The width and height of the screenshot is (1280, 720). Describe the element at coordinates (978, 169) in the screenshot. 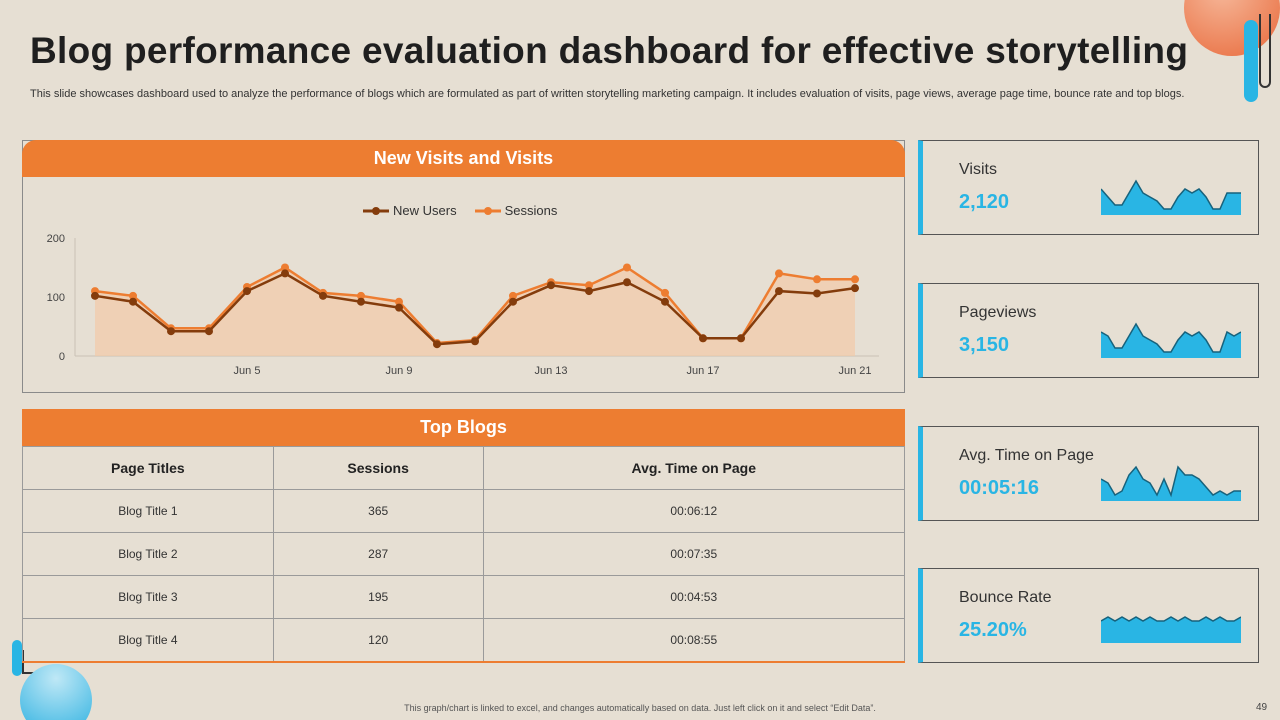

I see `kpi-label: Visits` at that location.